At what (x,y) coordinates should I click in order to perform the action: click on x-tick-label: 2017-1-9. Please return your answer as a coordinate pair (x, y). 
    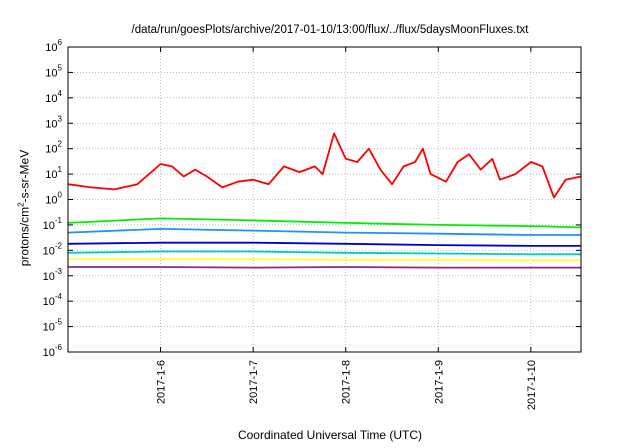
    Looking at the image, I should click on (439, 382).